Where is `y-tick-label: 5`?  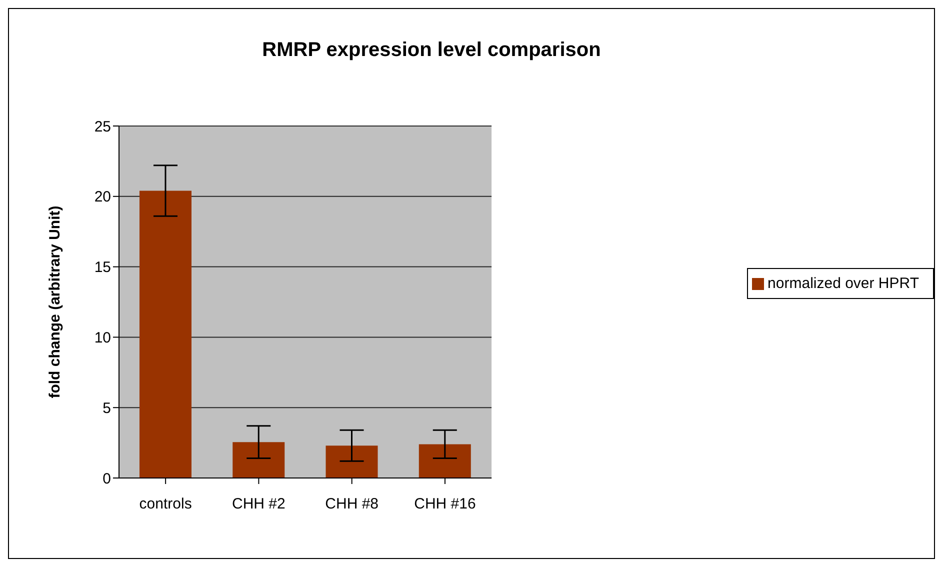 y-tick-label: 5 is located at coordinates (106, 408).